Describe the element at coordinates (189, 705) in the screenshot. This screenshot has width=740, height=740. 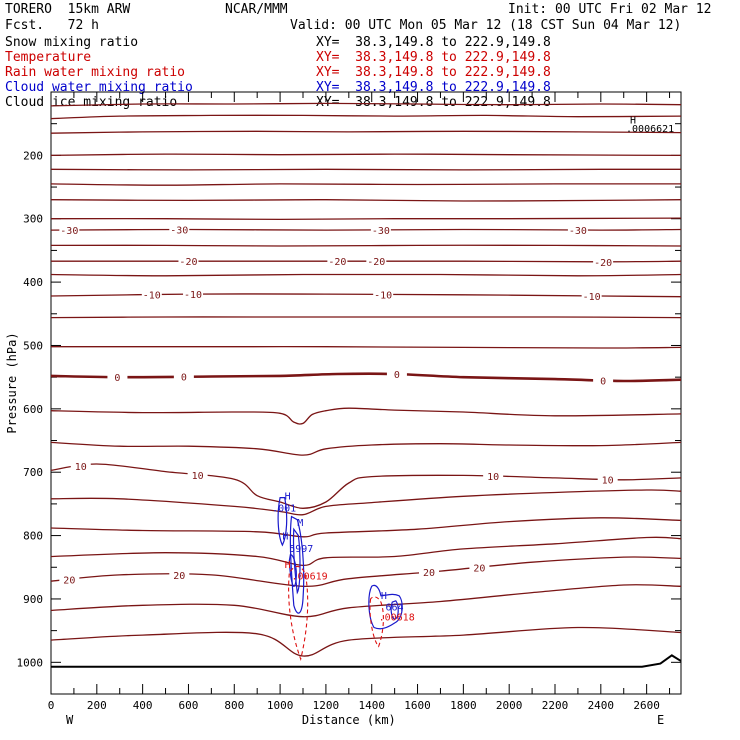
I see `x-tick-label: 600` at that location.